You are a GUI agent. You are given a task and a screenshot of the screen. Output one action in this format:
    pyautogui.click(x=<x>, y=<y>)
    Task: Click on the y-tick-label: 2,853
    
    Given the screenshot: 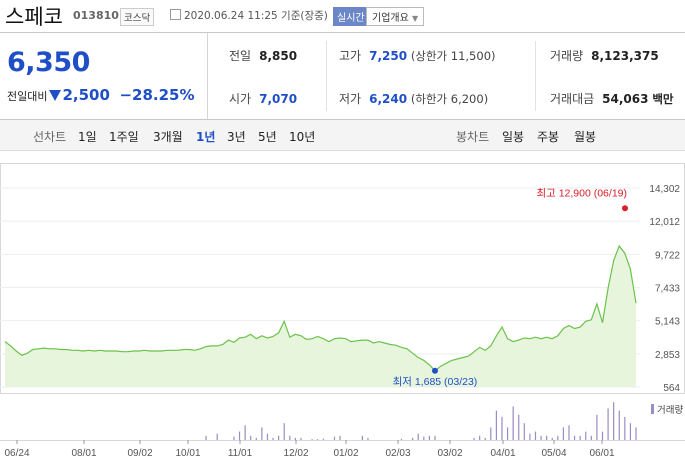 What is the action you would take?
    pyautogui.click(x=667, y=355)
    